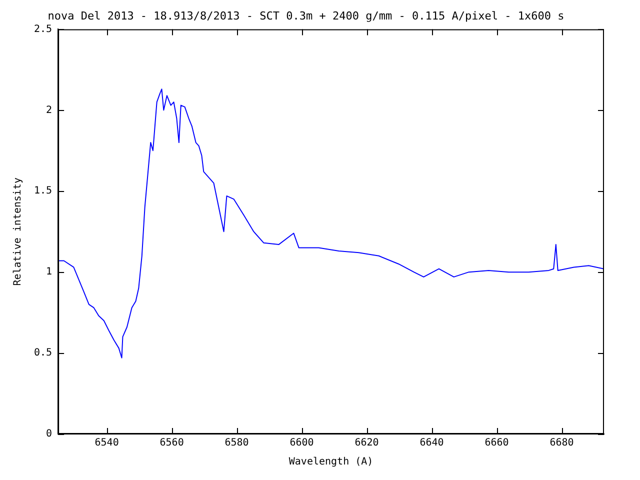 Image resolution: width=640 pixels, height=480 pixels. Describe the element at coordinates (49, 272) in the screenshot. I see `y-tick-label: 1` at that location.